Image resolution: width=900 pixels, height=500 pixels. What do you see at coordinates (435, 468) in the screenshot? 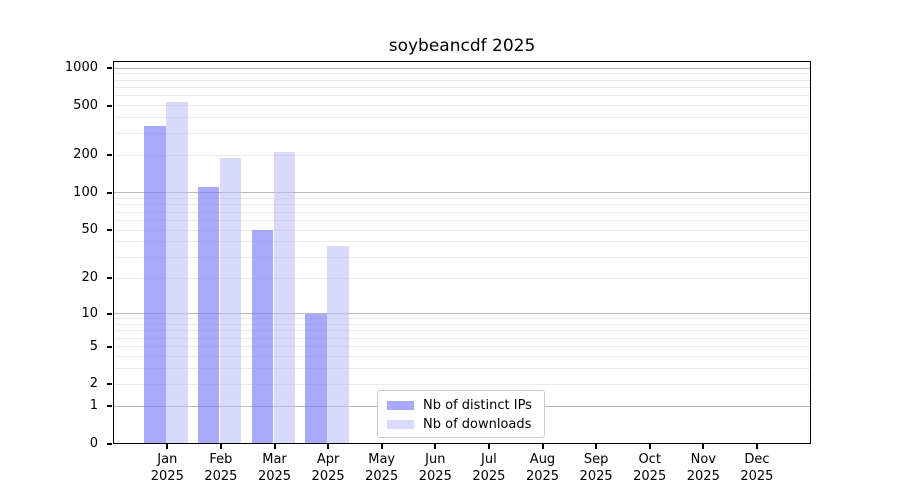
I see `x-tick-label: Jun 2025` at bounding box center [435, 468].